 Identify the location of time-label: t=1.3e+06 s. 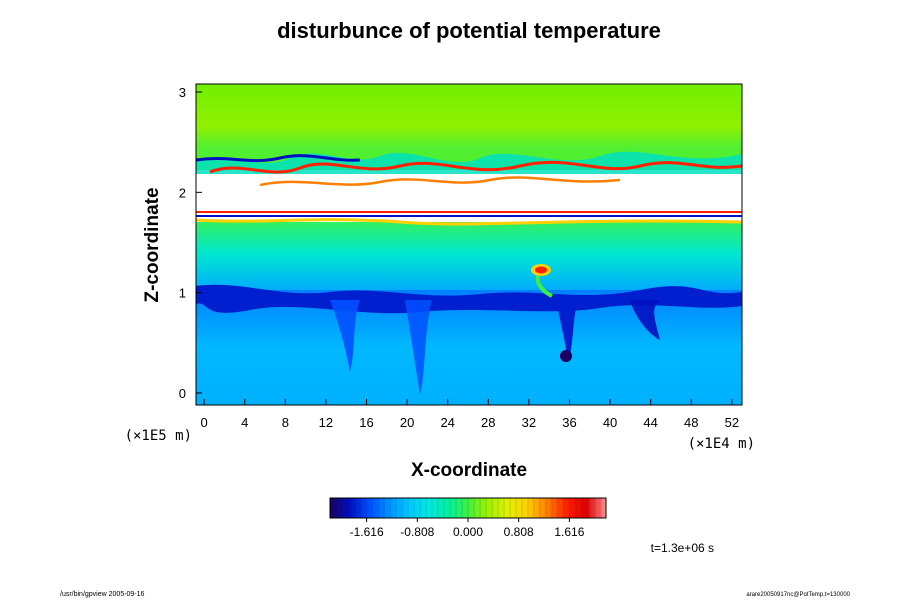
(682, 548).